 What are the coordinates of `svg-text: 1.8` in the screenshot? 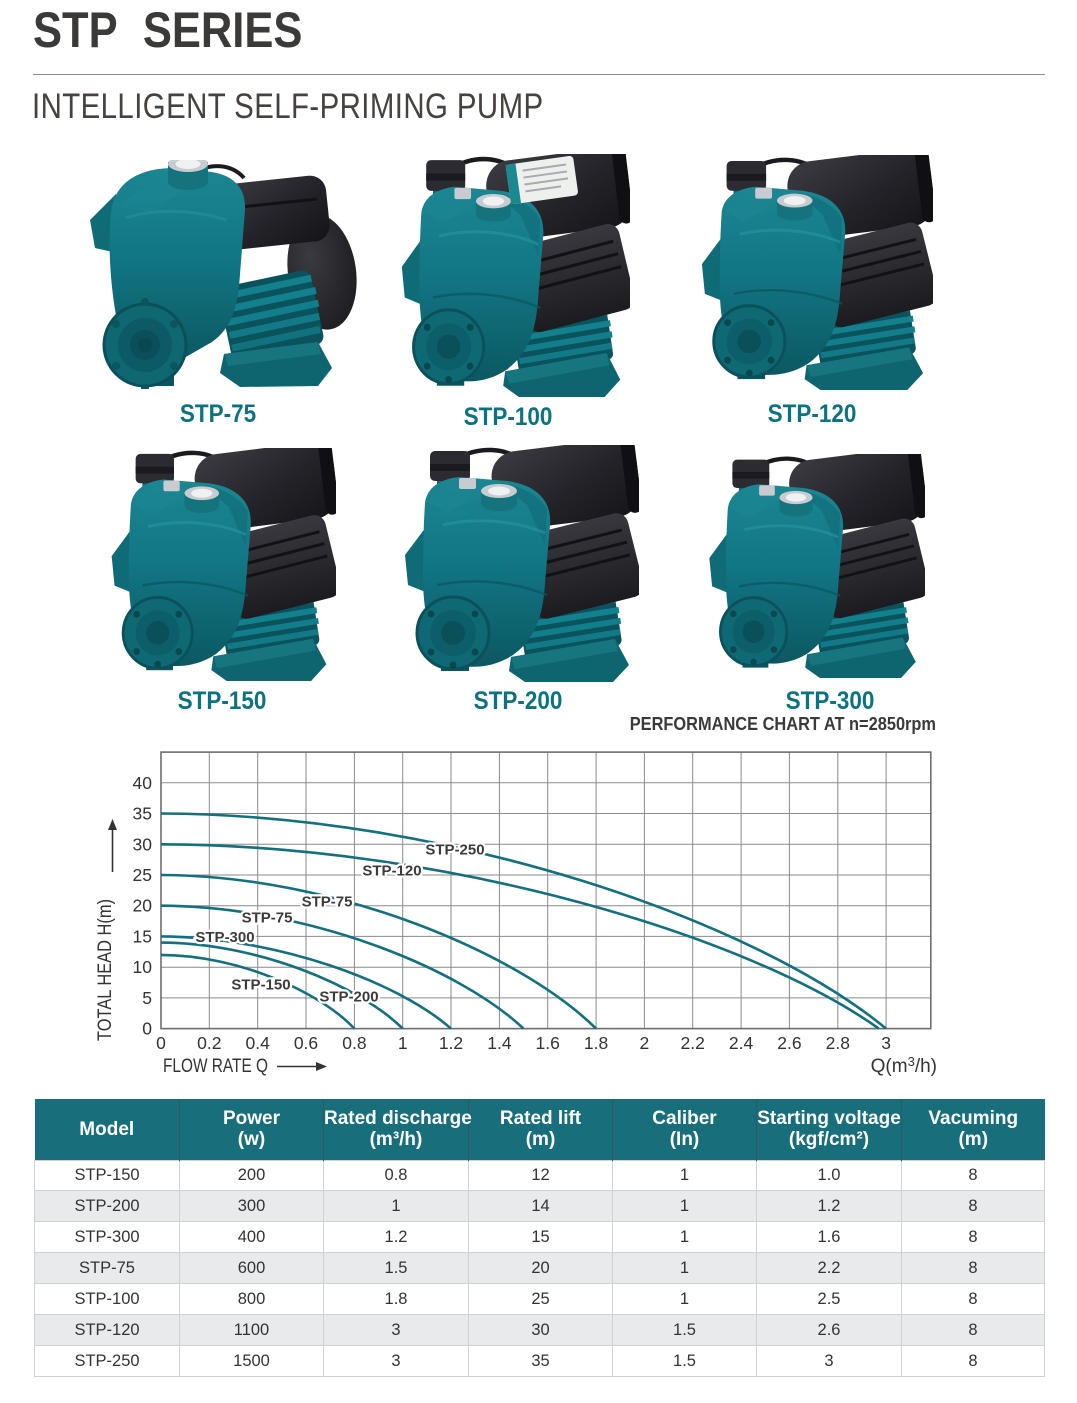 It's located at (596, 1043).